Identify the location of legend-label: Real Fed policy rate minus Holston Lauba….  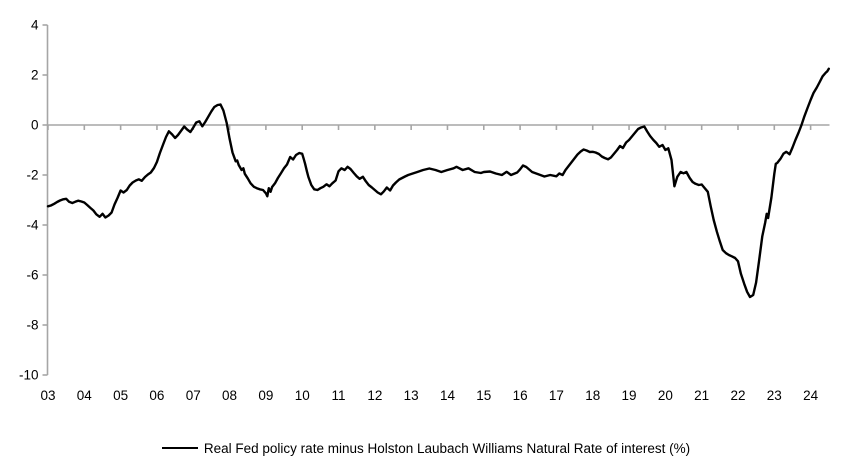
(447, 448).